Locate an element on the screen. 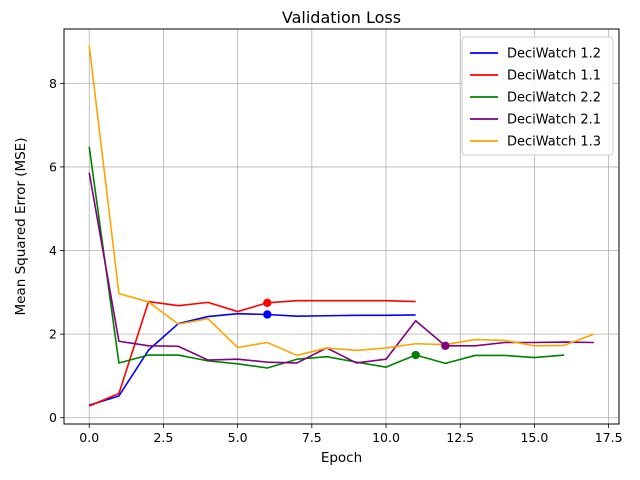 The height and width of the screenshot is (480, 640). legend-label-1: DeciWatch 1.1 is located at coordinates (554, 76).